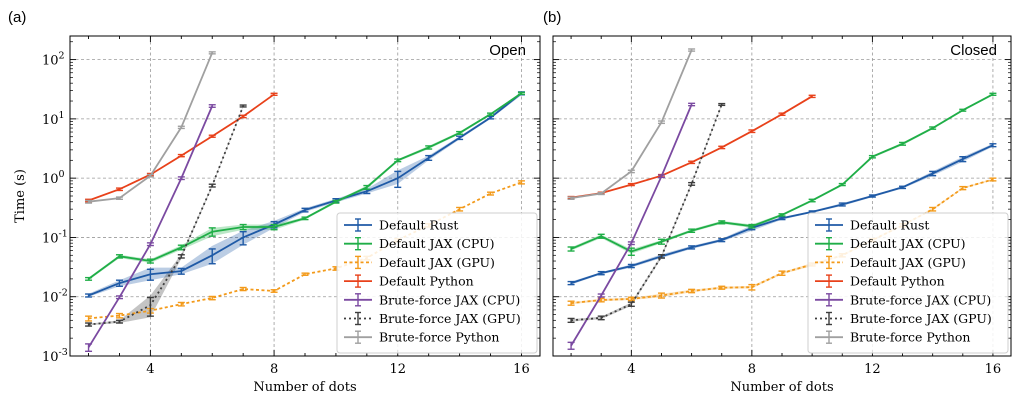  Describe the element at coordinates (903, 299) in the screenshot. I see `legend-item: Brute-force JAX (CPU)` at that location.